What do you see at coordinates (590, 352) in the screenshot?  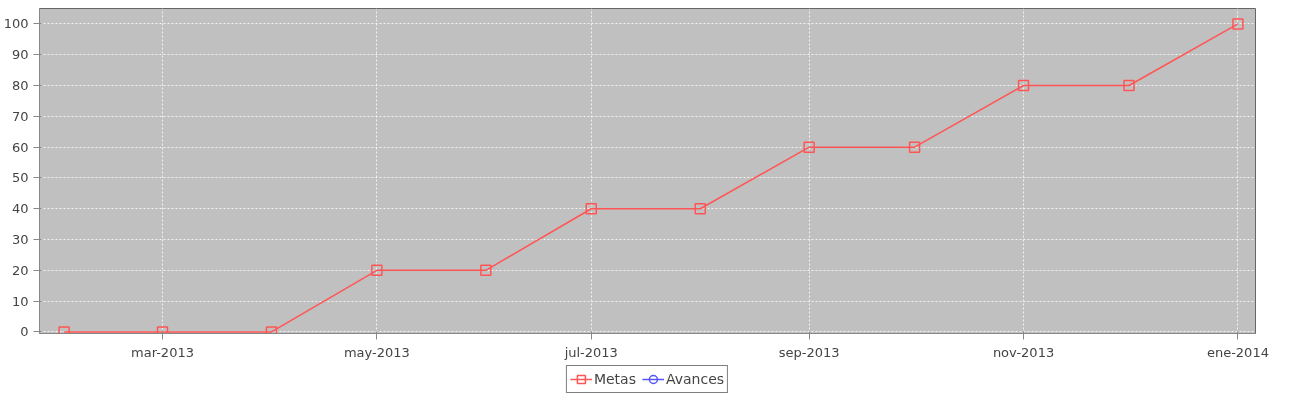 I see `x-tick-label: jul-2013` at bounding box center [590, 352].